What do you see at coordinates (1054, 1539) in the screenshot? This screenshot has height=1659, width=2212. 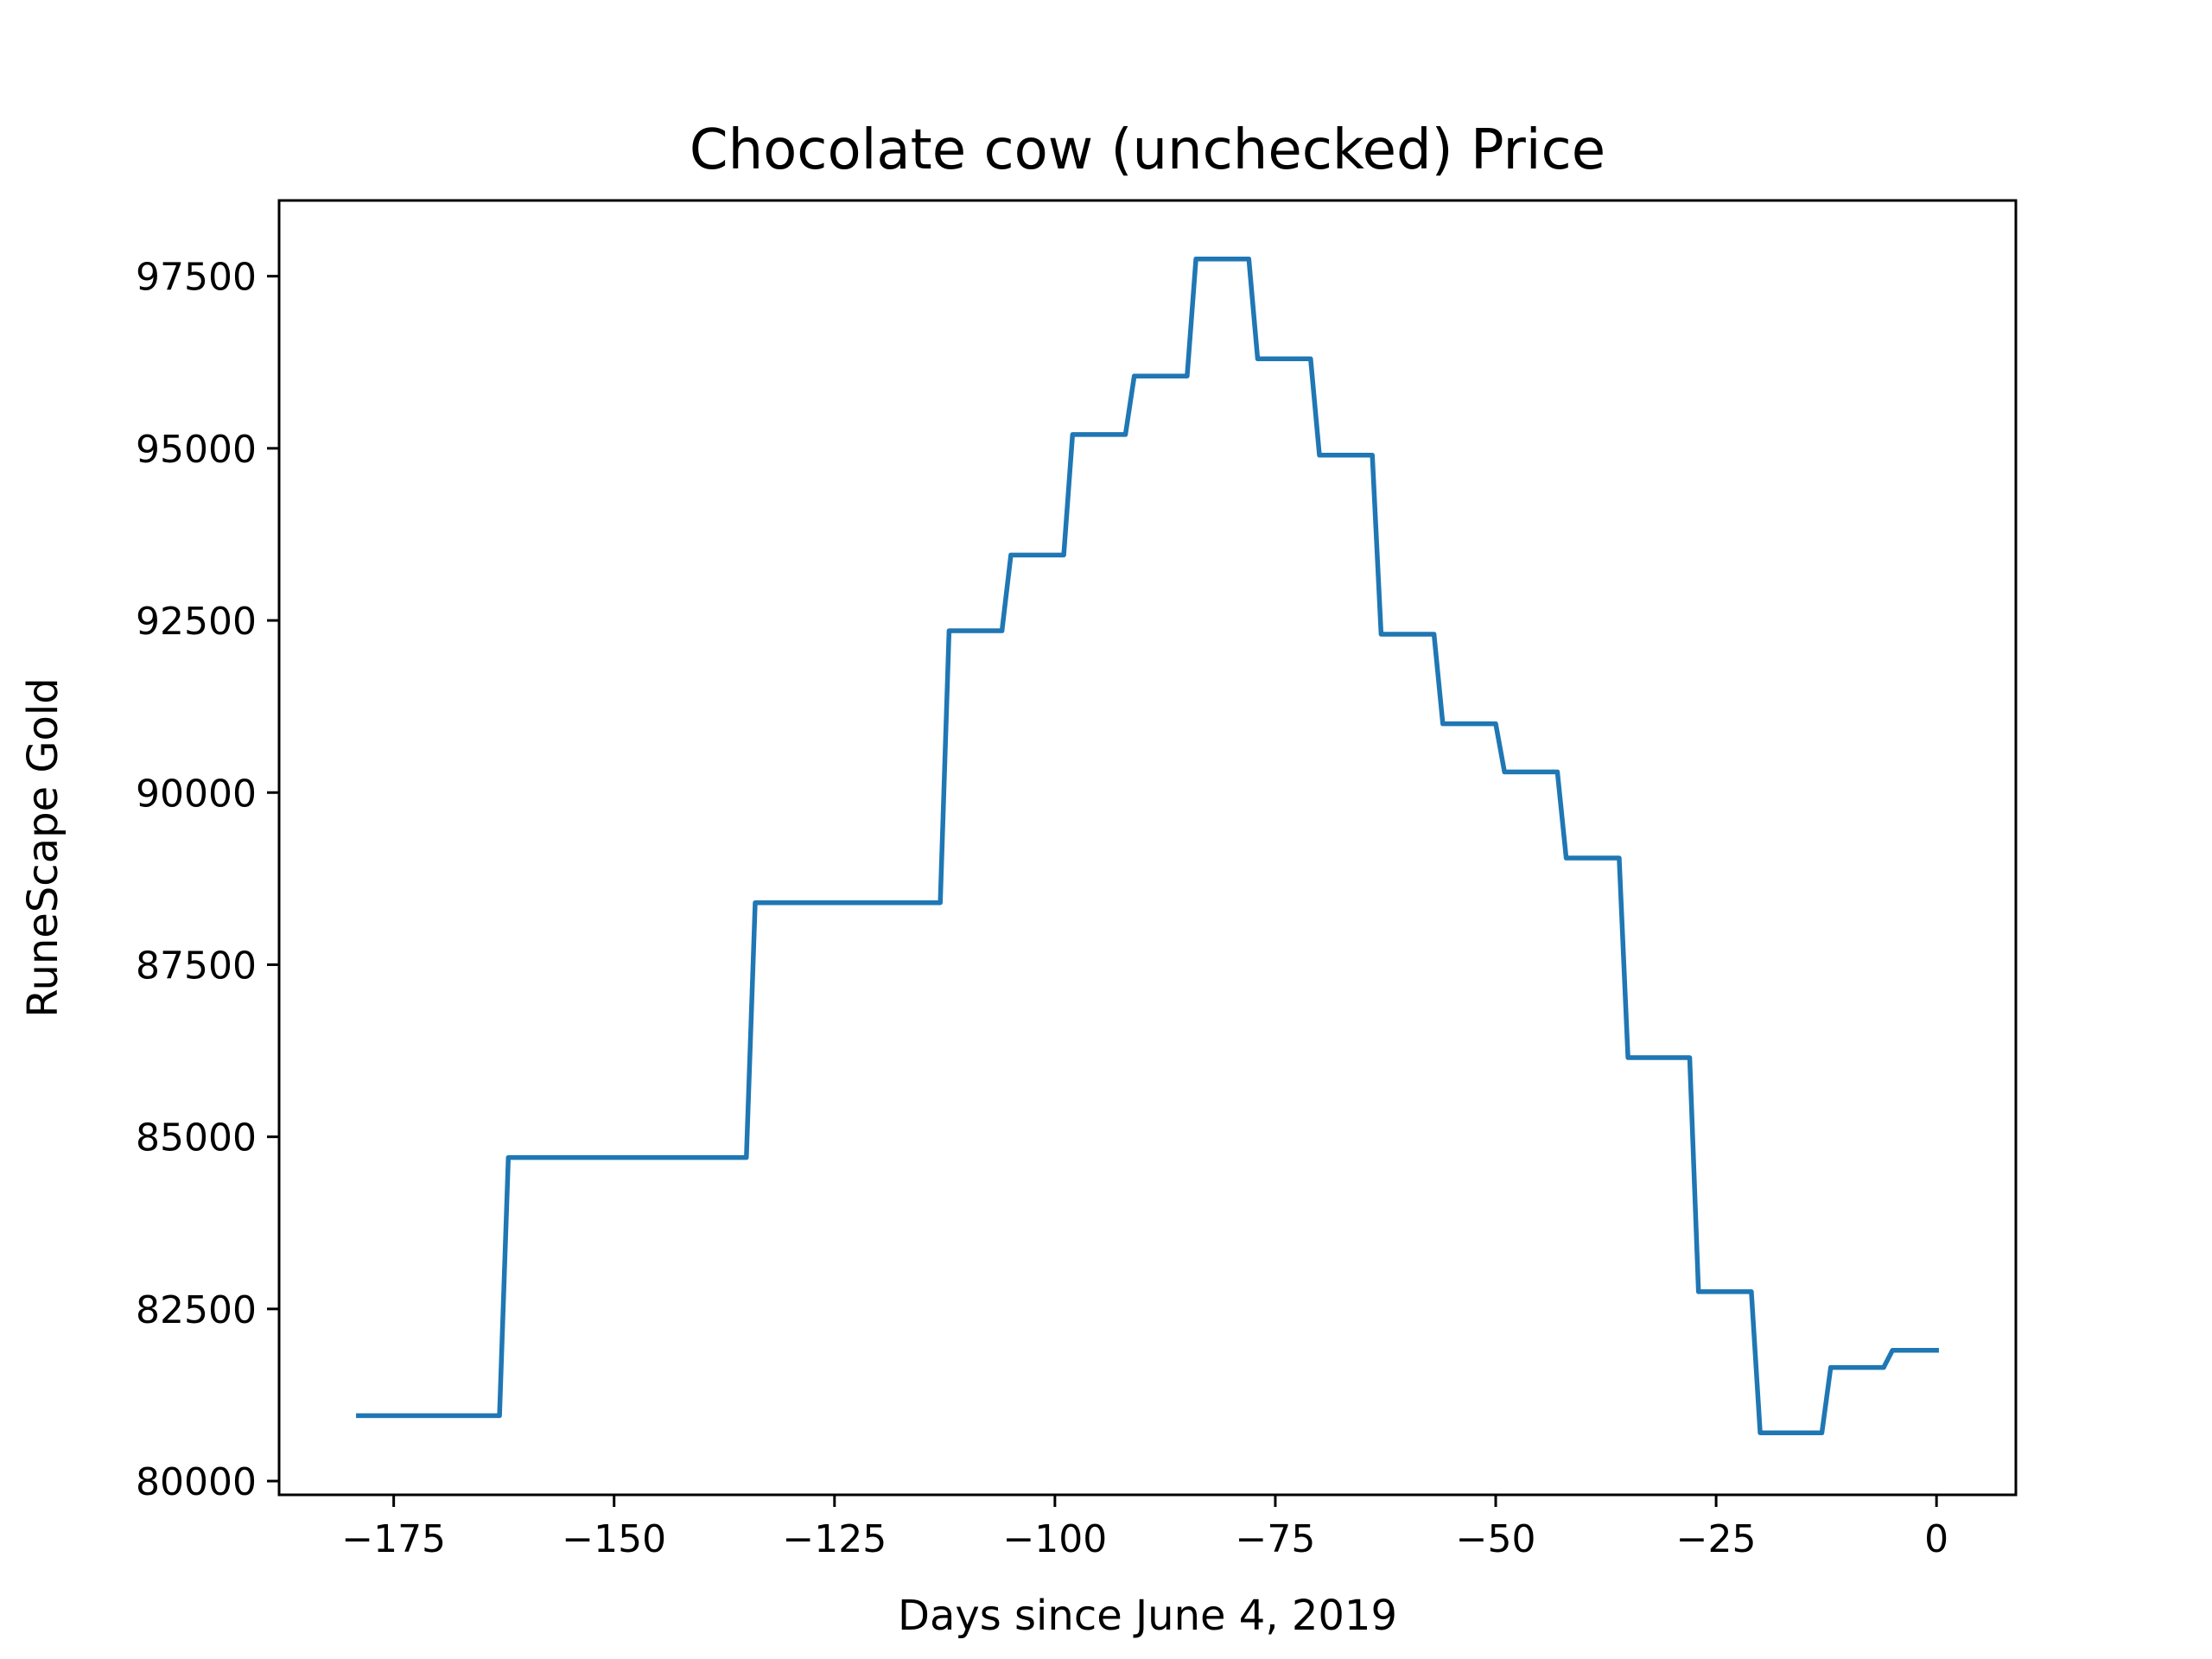 I see `x-tick-label: −100` at bounding box center [1054, 1539].